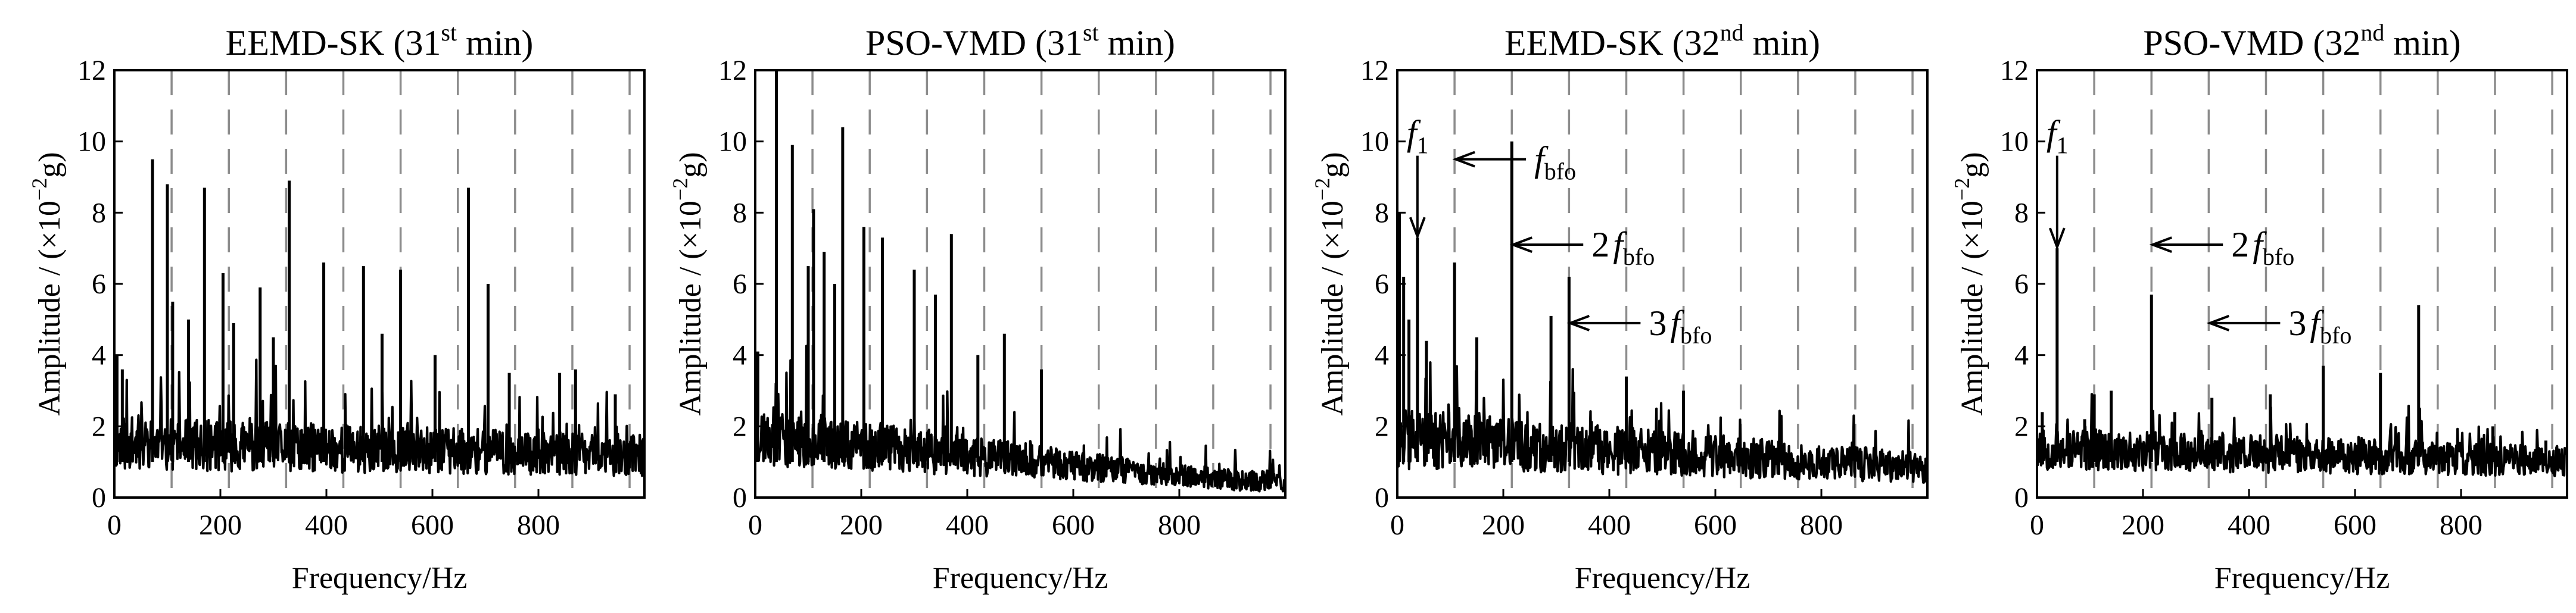  What do you see at coordinates (1555, 162) in the screenshot?
I see `annotation-label: fbfo` at bounding box center [1555, 162].